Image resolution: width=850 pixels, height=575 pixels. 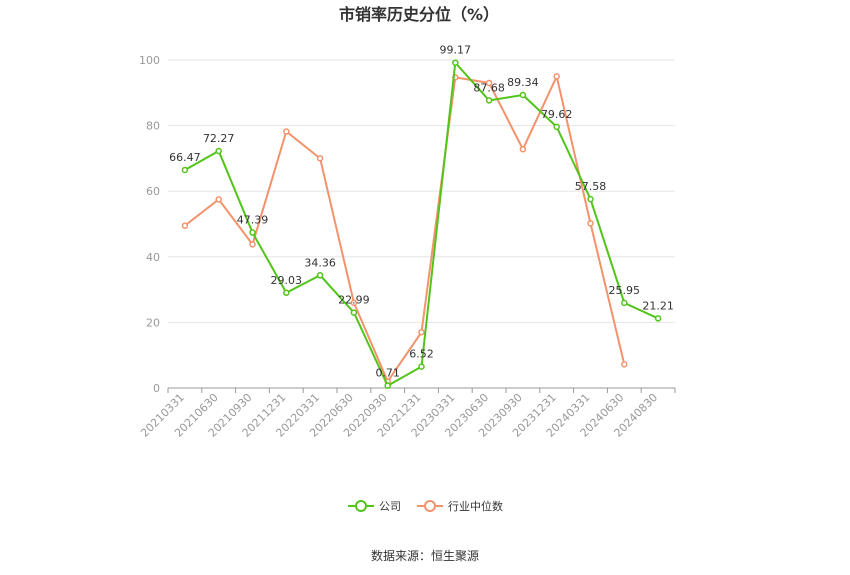 What do you see at coordinates (419, 14) in the screenshot?
I see `chart-title: 市销率历史分位（%）` at bounding box center [419, 14].